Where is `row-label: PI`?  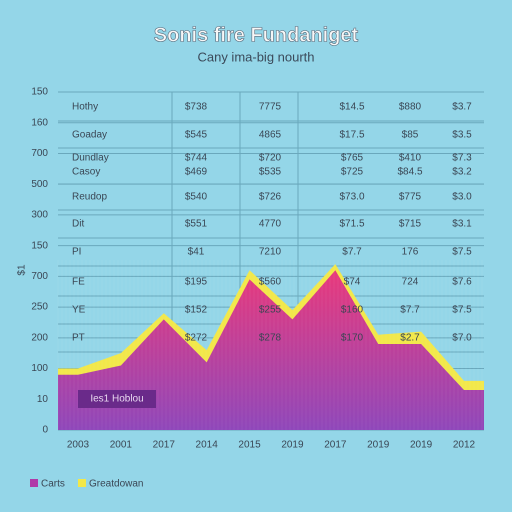
row-label: PI is located at coordinates (76, 252).